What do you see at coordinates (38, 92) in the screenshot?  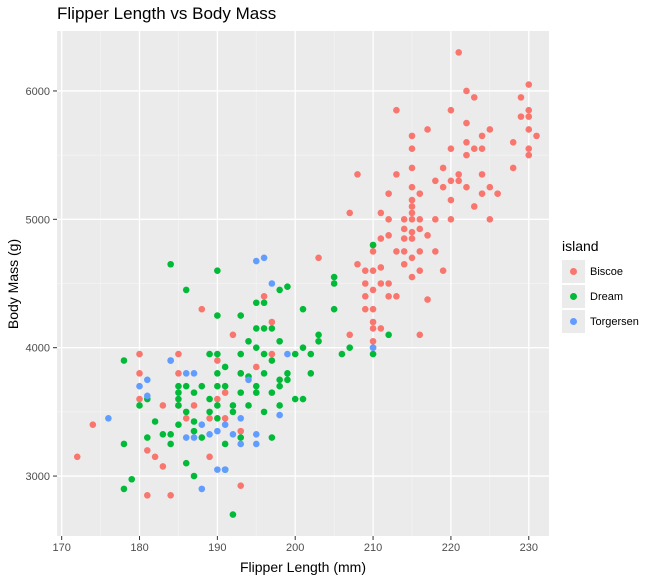 I see `y-tick-label: 6000` at bounding box center [38, 92].